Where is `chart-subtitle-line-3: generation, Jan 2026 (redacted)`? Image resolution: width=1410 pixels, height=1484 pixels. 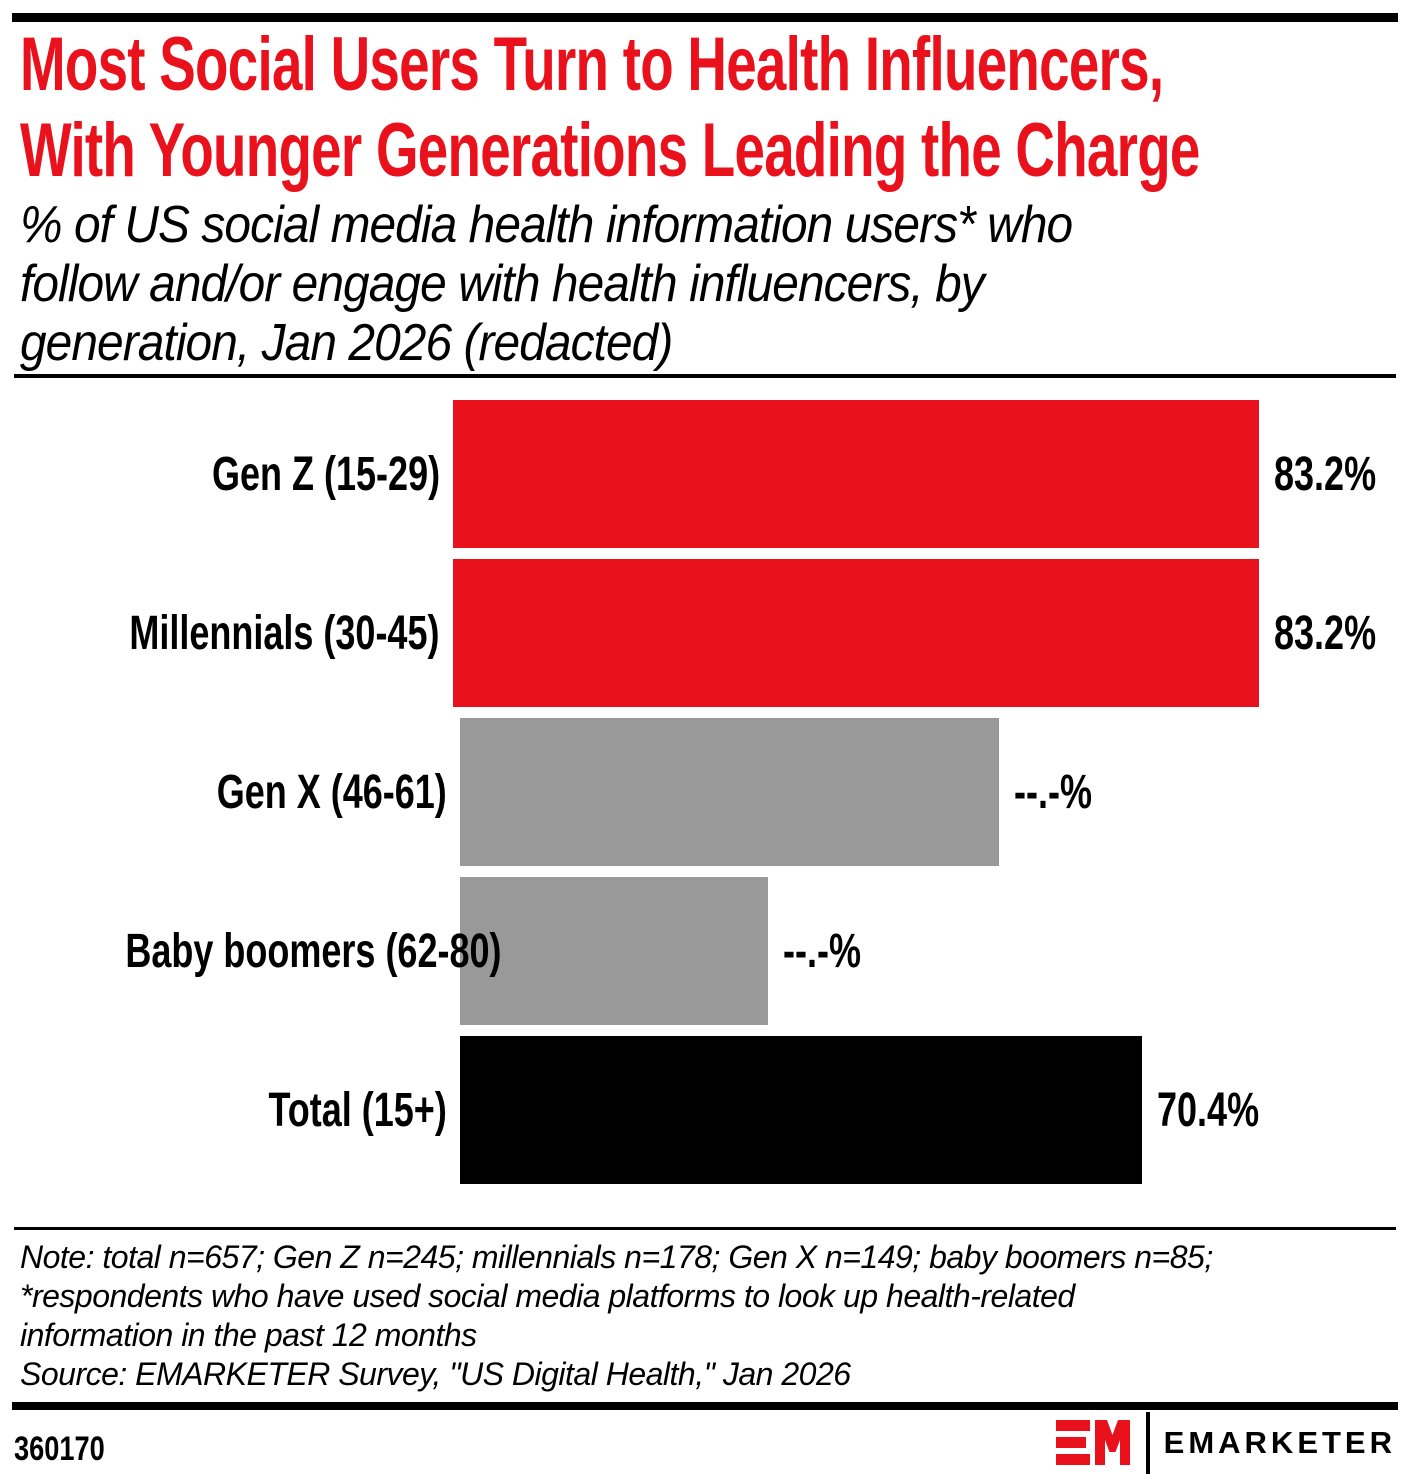
chart-subtitle-line-3: generation, Jan 2026 (redacted) is located at coordinates (346, 343).